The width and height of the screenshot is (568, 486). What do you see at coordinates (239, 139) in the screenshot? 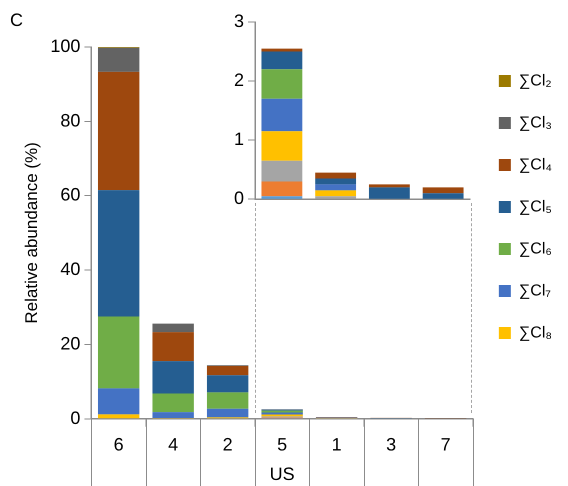
I see `y-tick-label: 1` at bounding box center [239, 139].